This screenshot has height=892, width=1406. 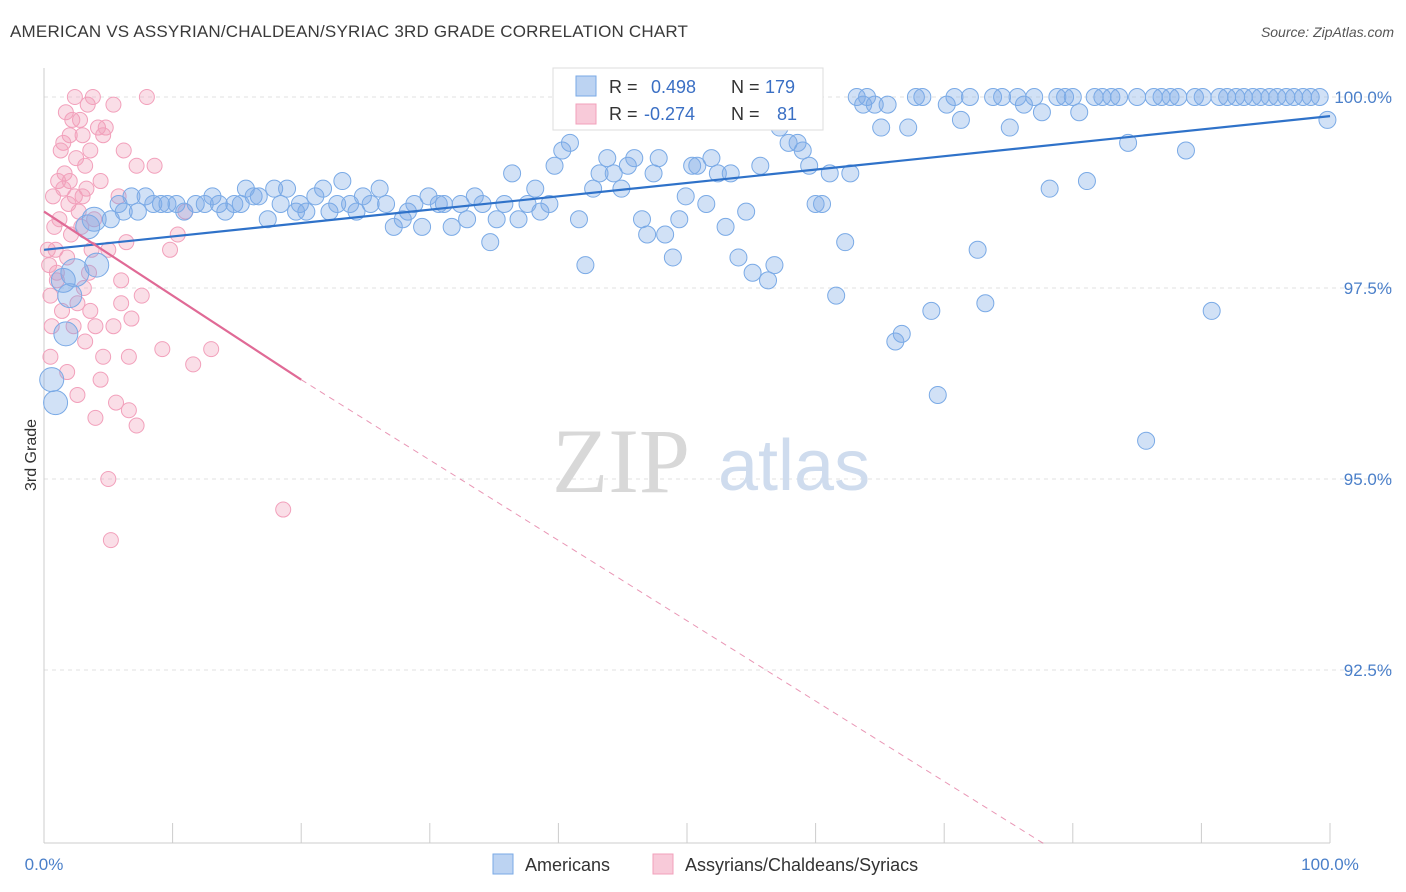 I want to click on stats-r-label-americans: R =, so click(x=623, y=87).